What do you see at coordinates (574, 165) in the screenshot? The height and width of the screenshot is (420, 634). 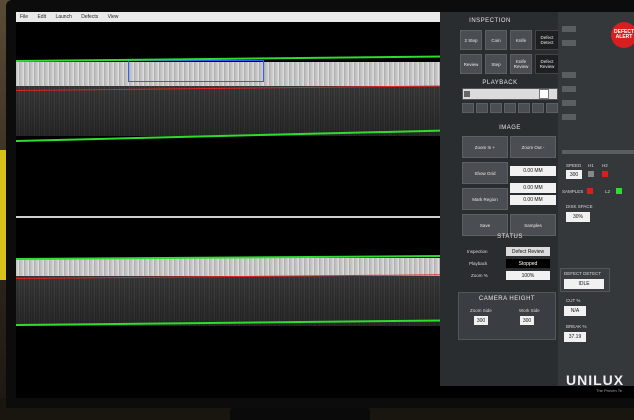 I see `speed-label: SPEED` at bounding box center [574, 165].